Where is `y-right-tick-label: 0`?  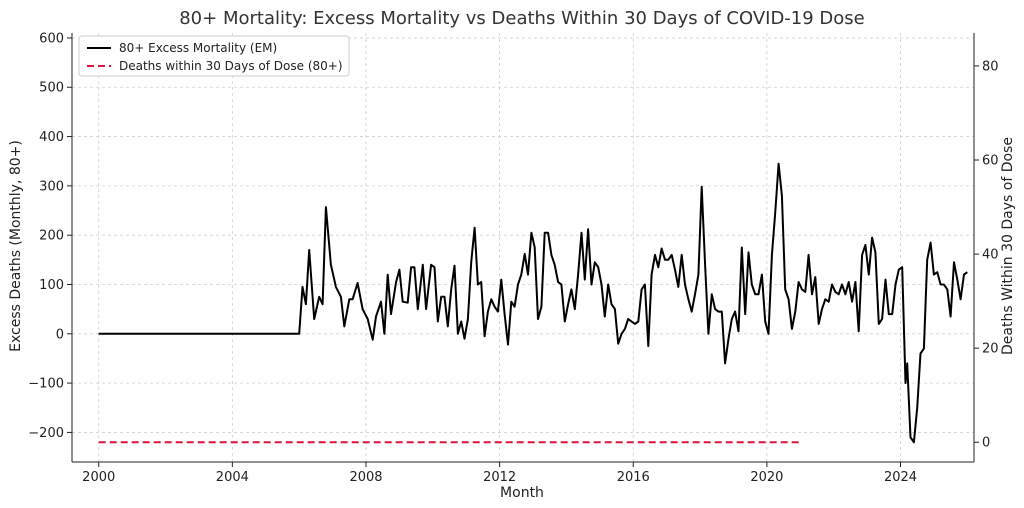
y-right-tick-label: 0 is located at coordinates (986, 443).